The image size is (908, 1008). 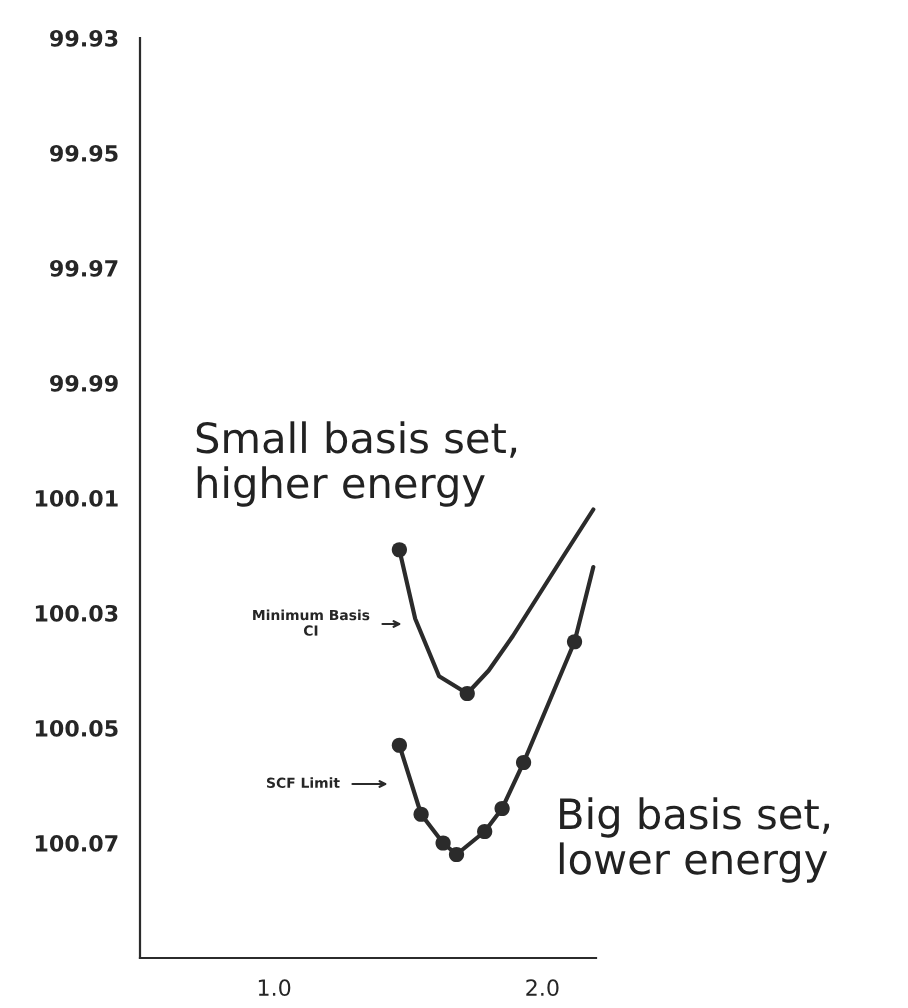 What do you see at coordinates (542, 988) in the screenshot?
I see `x-tick-label: 2.0` at bounding box center [542, 988].